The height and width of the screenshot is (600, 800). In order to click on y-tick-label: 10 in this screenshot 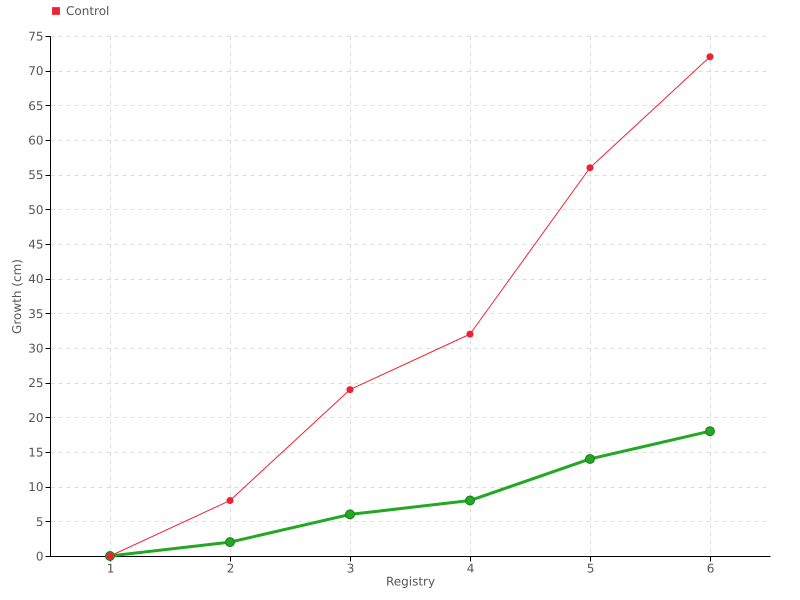, I will do `click(36, 487)`.